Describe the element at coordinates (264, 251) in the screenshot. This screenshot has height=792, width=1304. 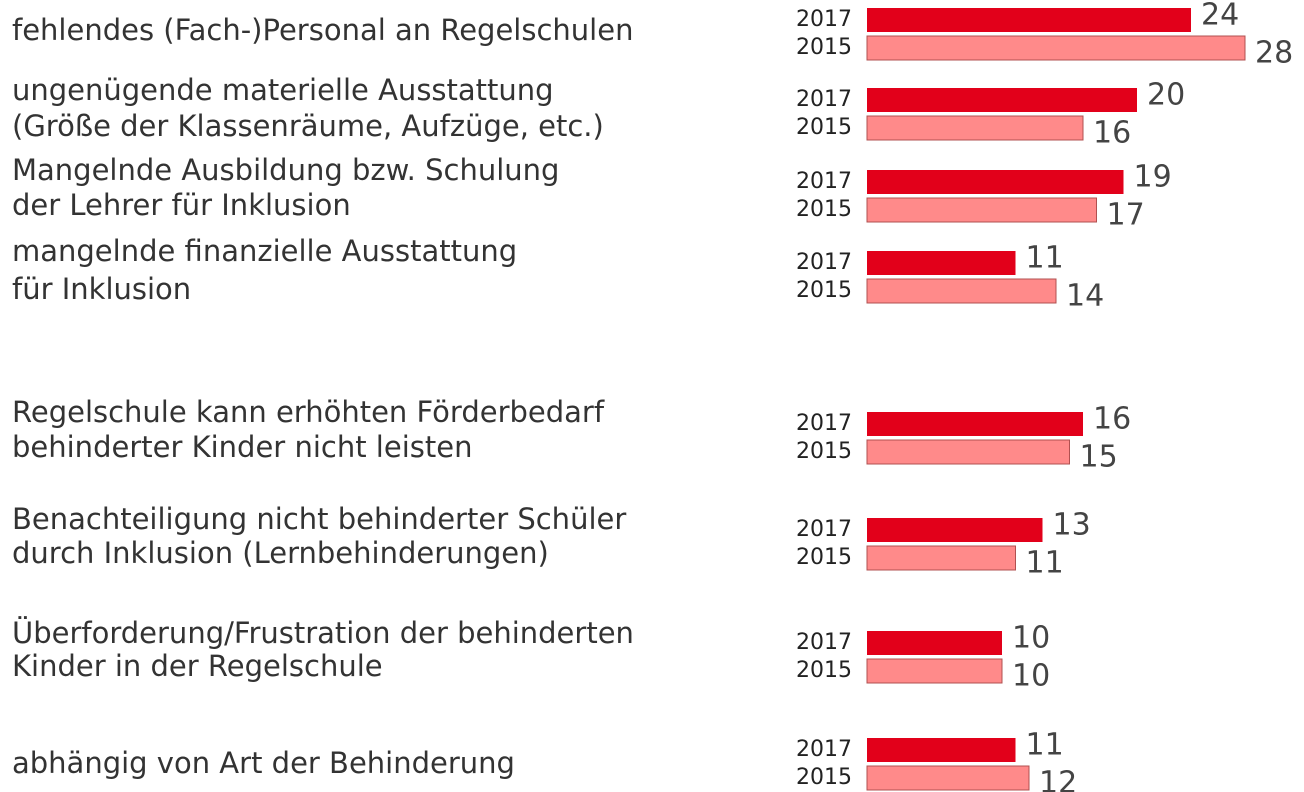
I see `category-label: mangelnde finanzielle Ausstattung` at that location.